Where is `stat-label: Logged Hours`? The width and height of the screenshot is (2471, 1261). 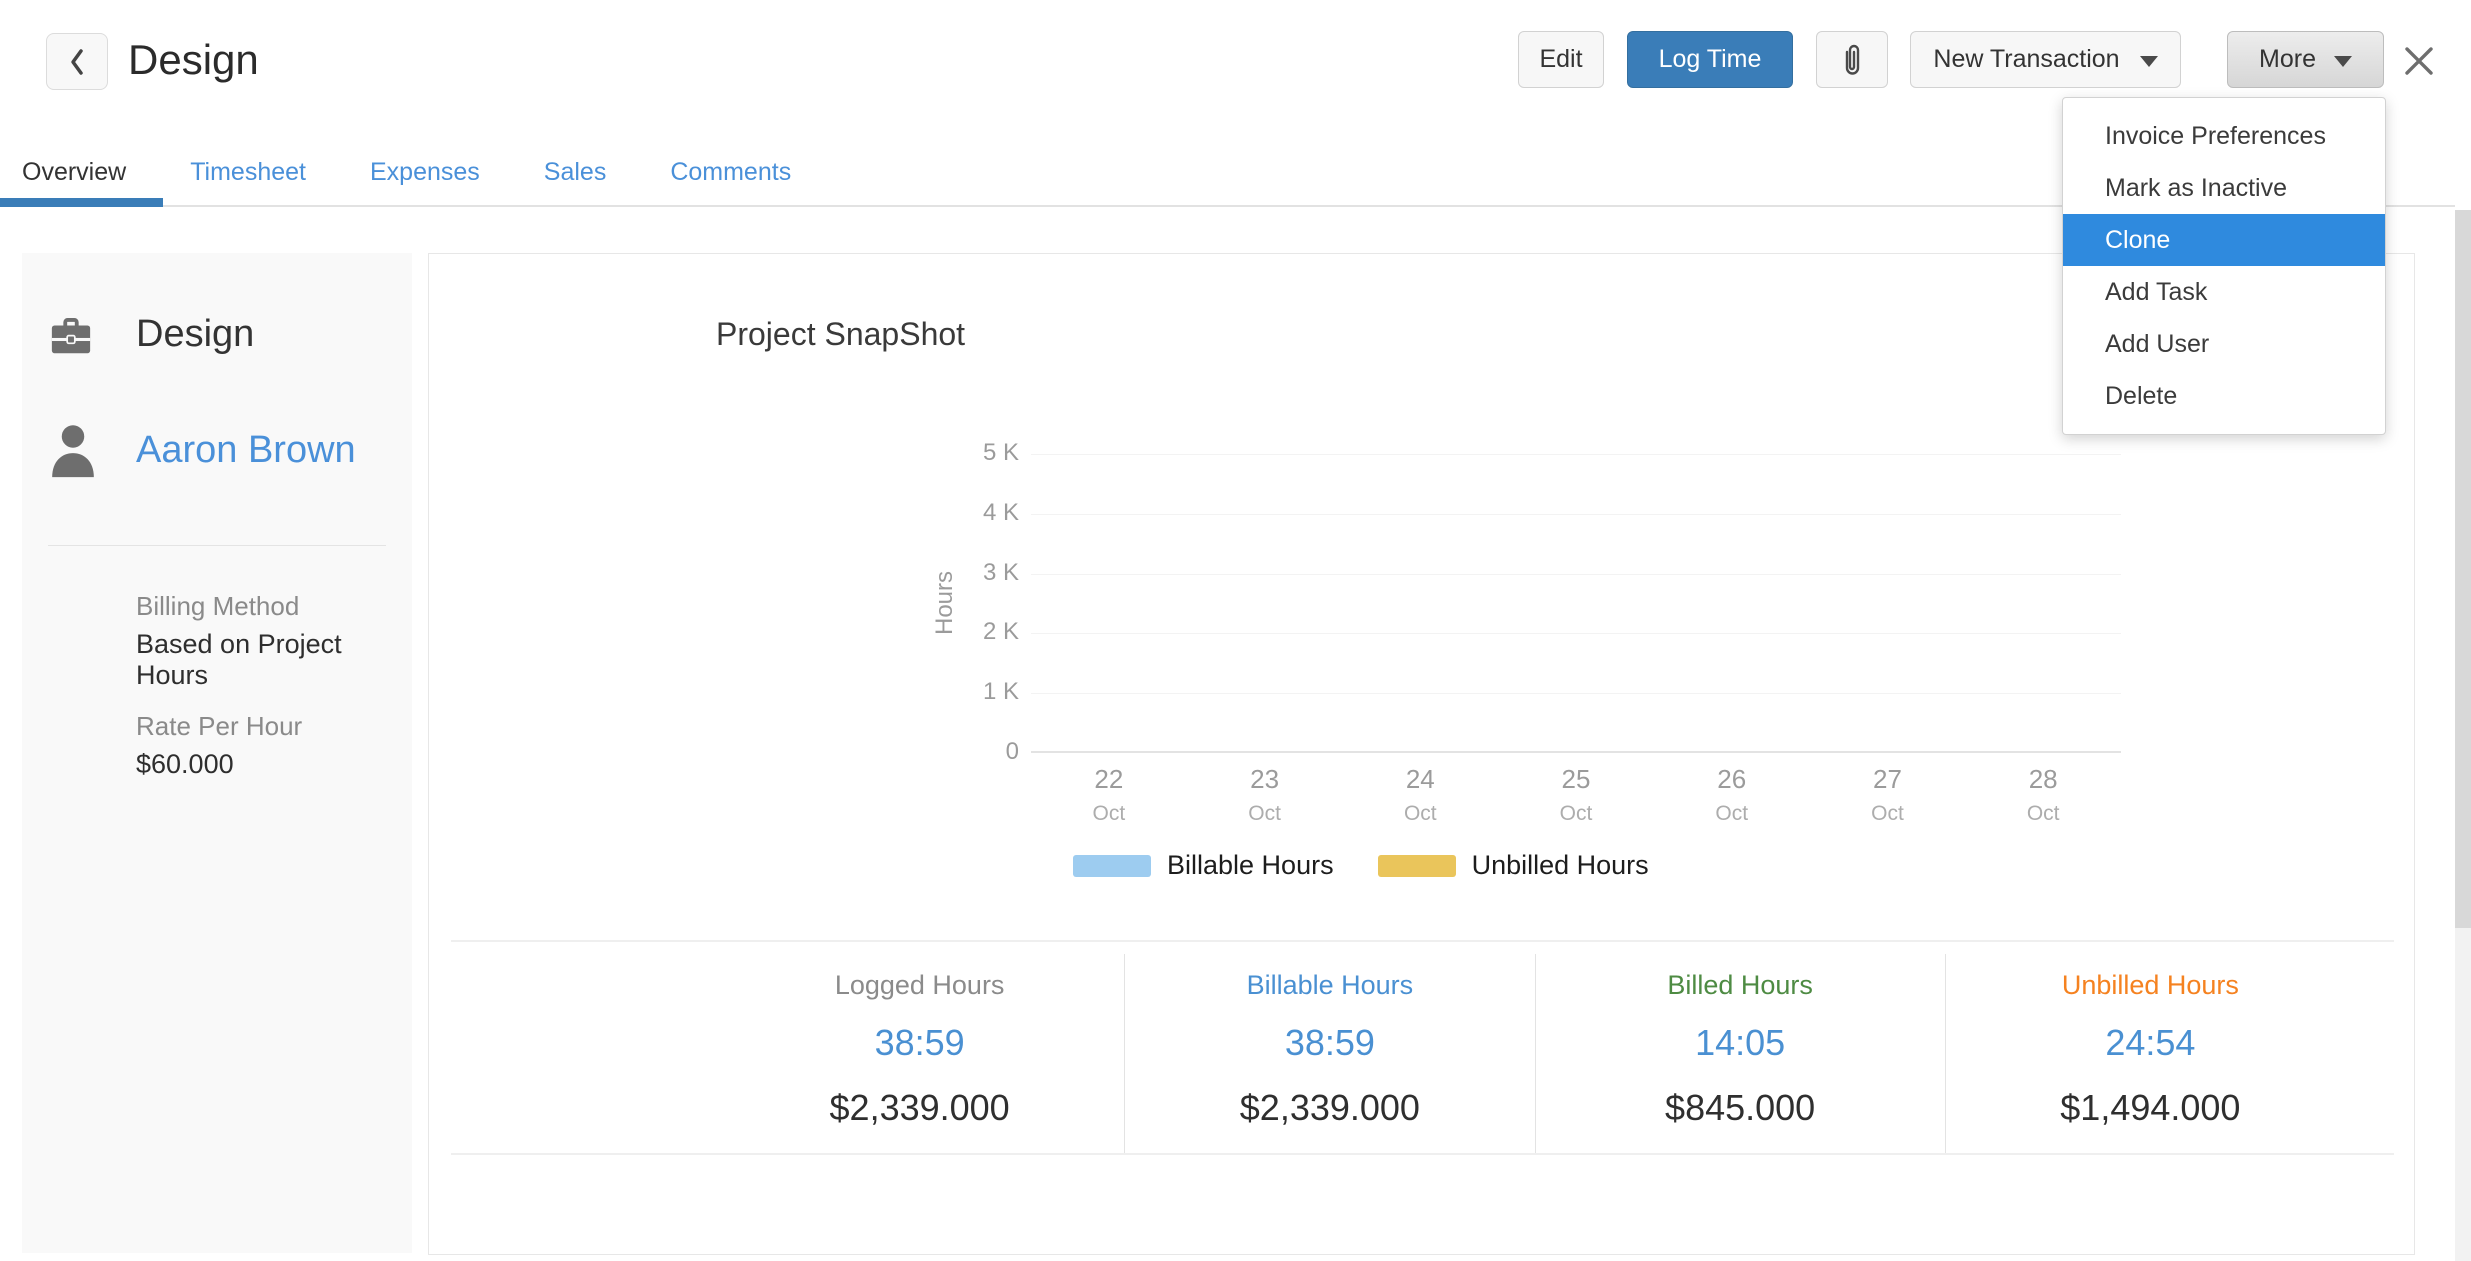 stat-label: Logged Hours is located at coordinates (919, 985).